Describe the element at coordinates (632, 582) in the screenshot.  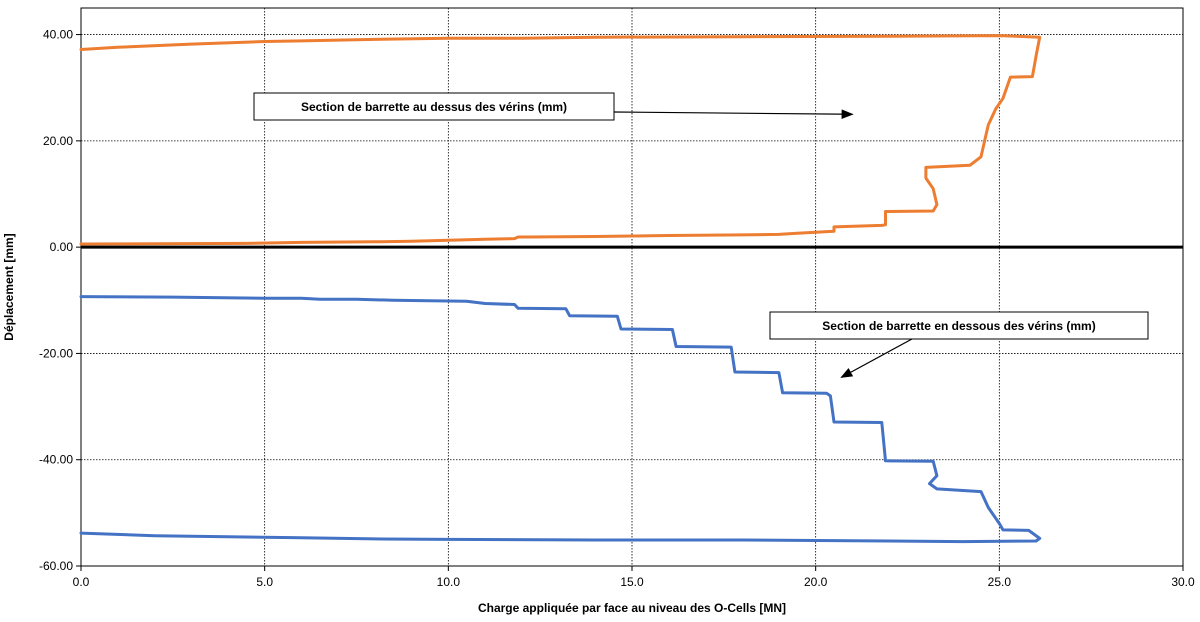
I see `x-tick-label-3: 15.0` at that location.